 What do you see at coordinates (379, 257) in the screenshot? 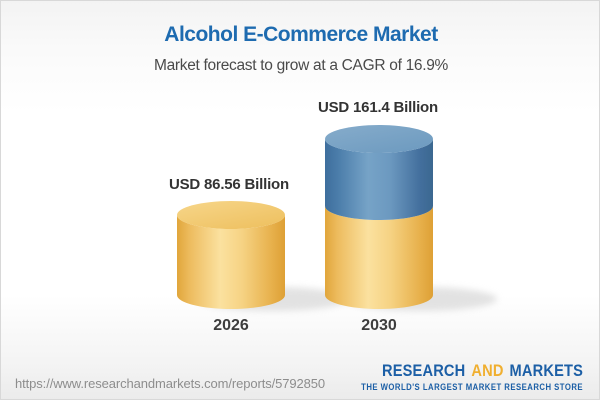
I see `cylinder-2030-base-segment` at bounding box center [379, 257].